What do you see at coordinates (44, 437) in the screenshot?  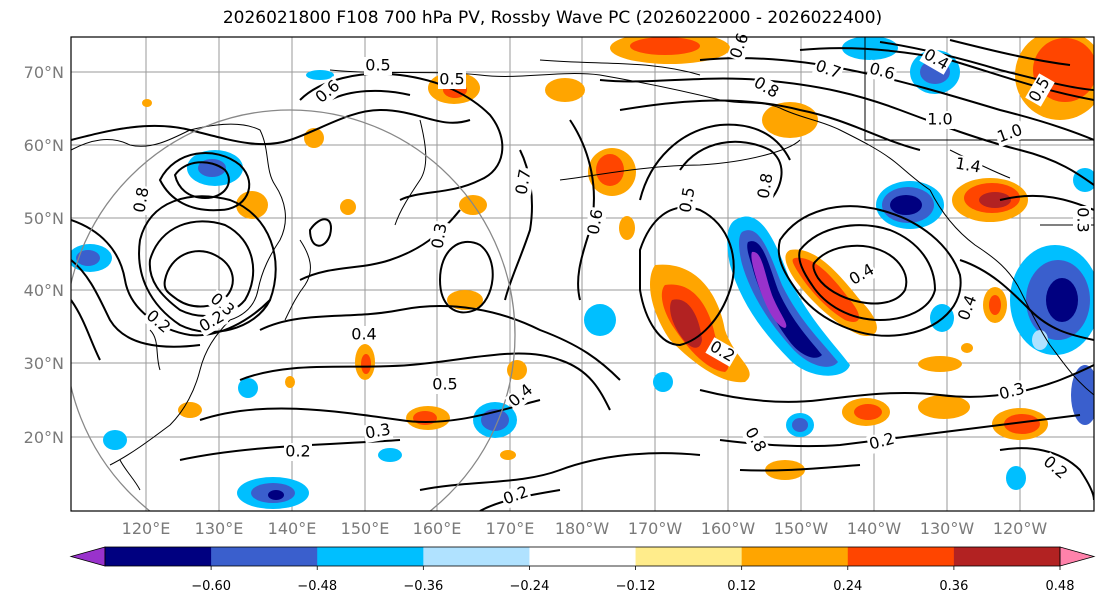 I see `lat-tick-label: 20°N` at bounding box center [44, 437].